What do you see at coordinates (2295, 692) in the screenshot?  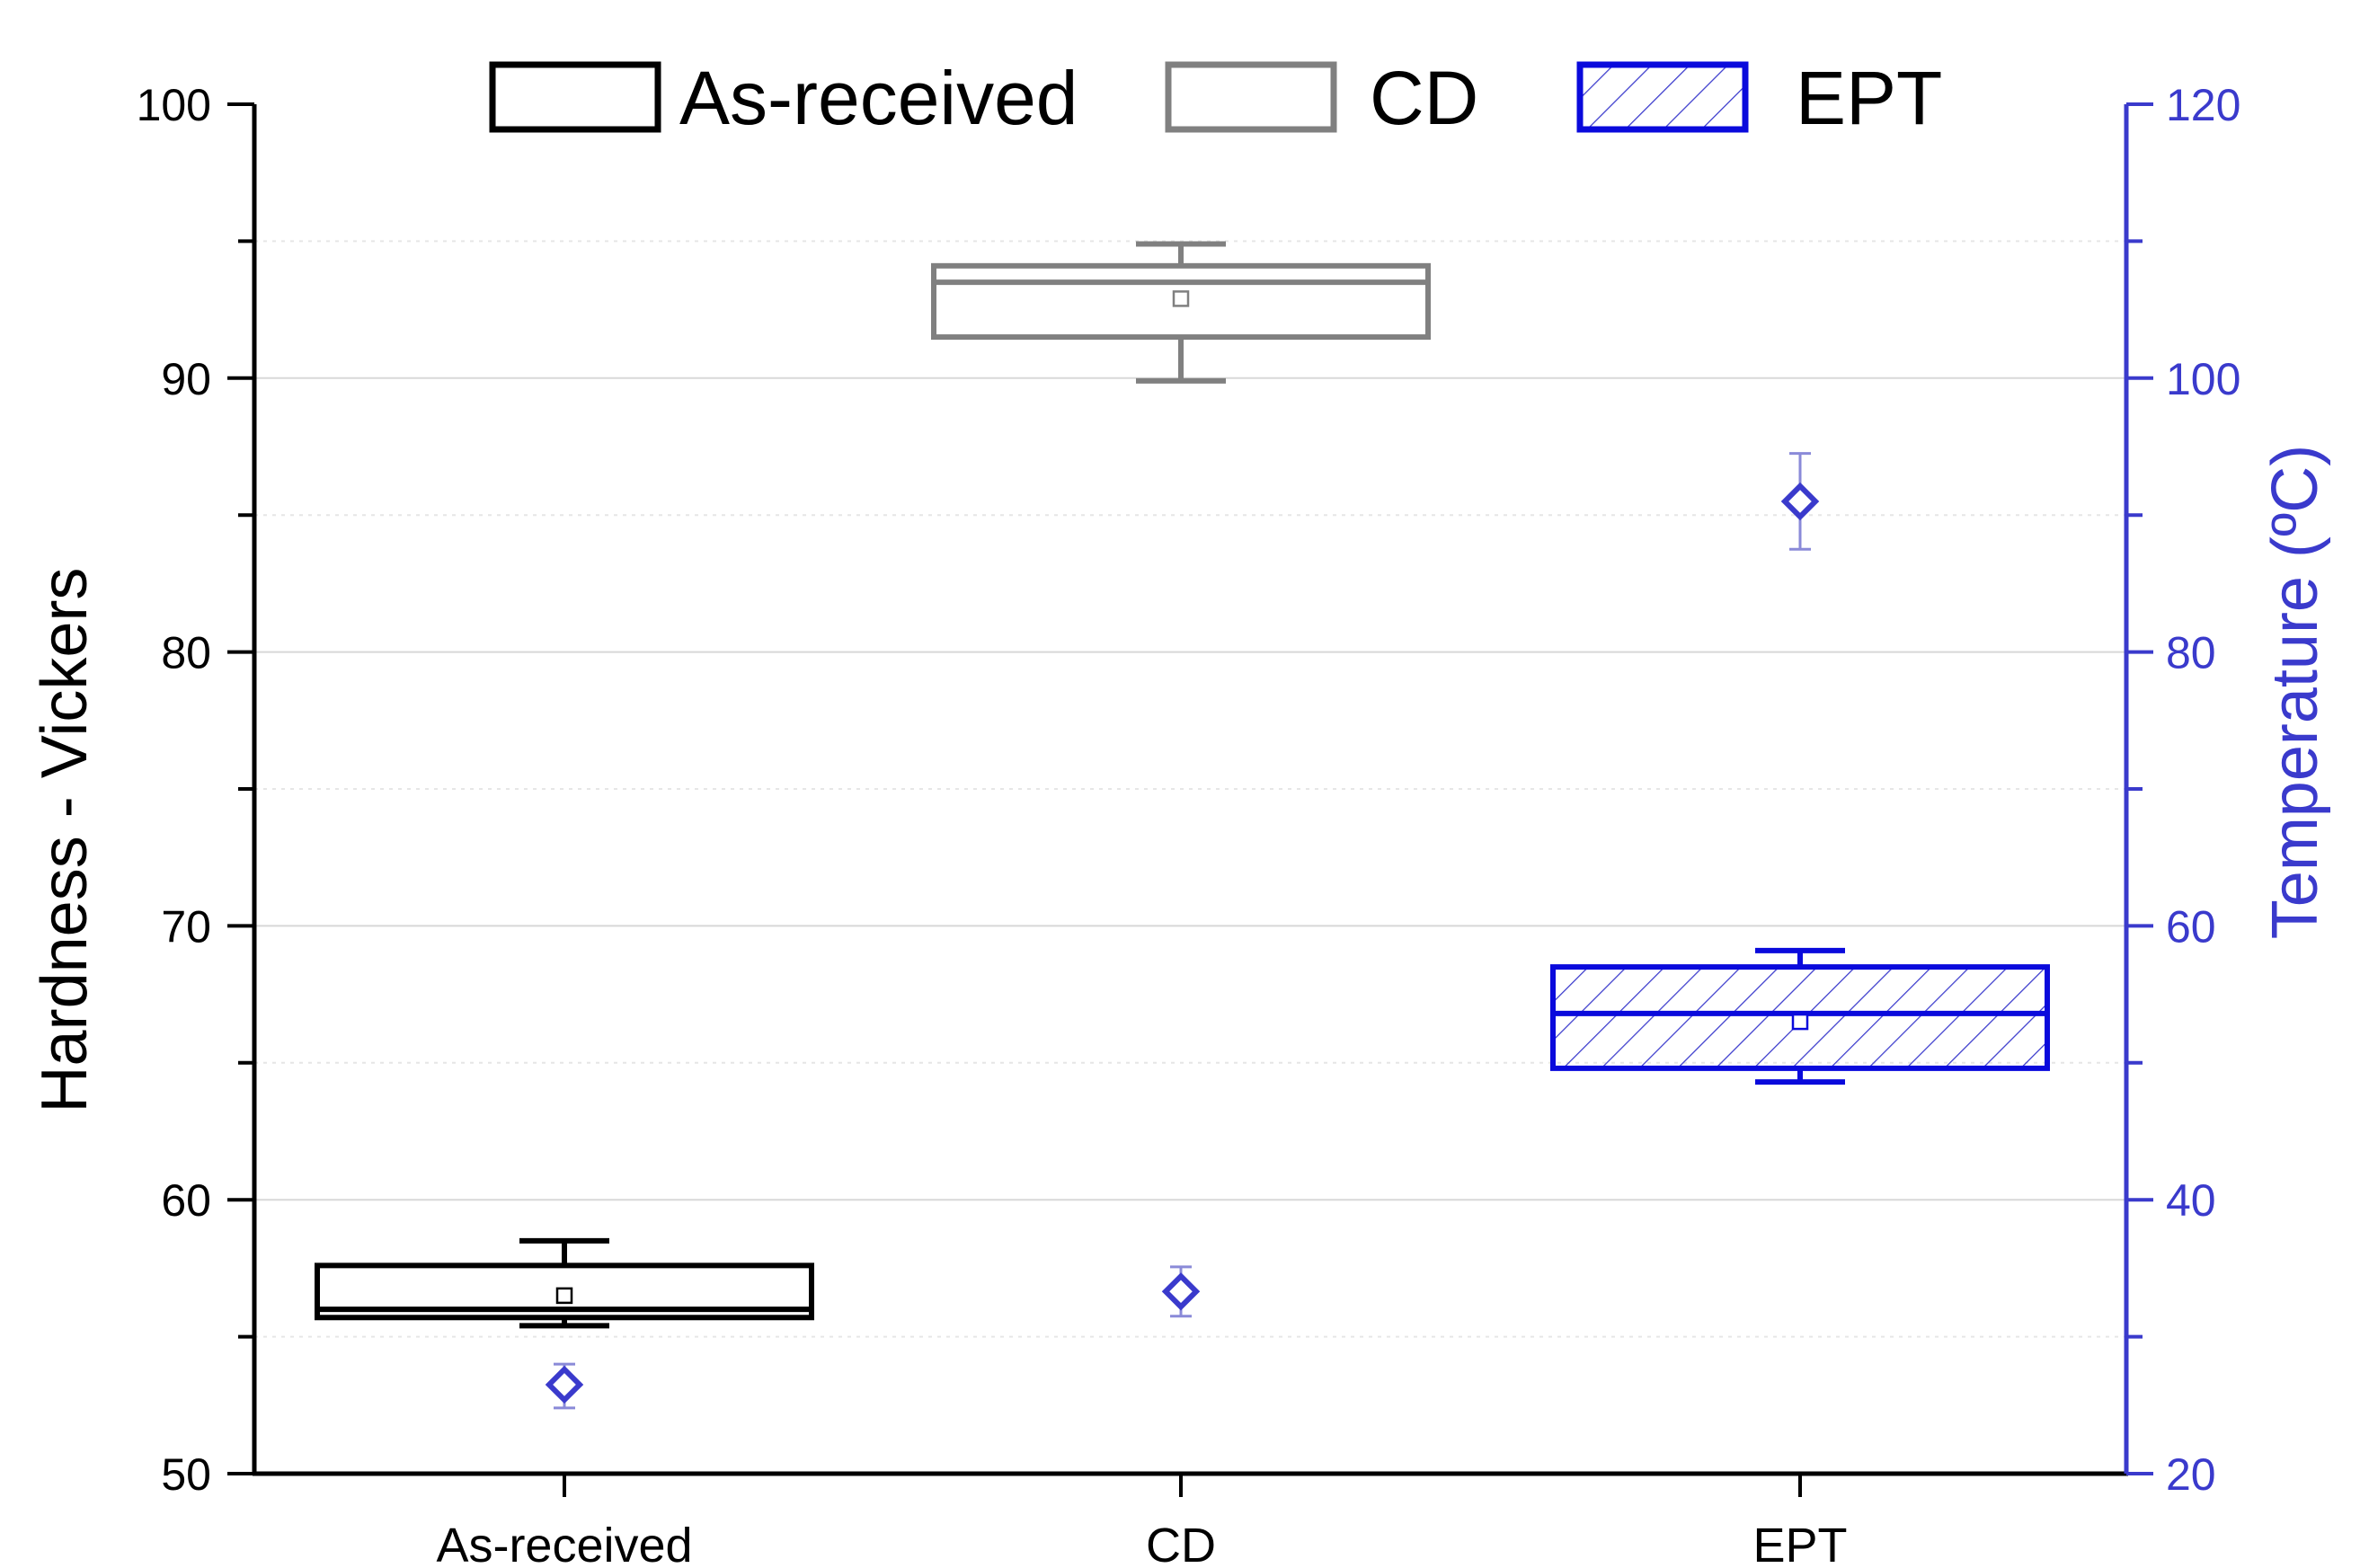 I see `right-axis-title: Temperature (ºC)` at bounding box center [2295, 692].